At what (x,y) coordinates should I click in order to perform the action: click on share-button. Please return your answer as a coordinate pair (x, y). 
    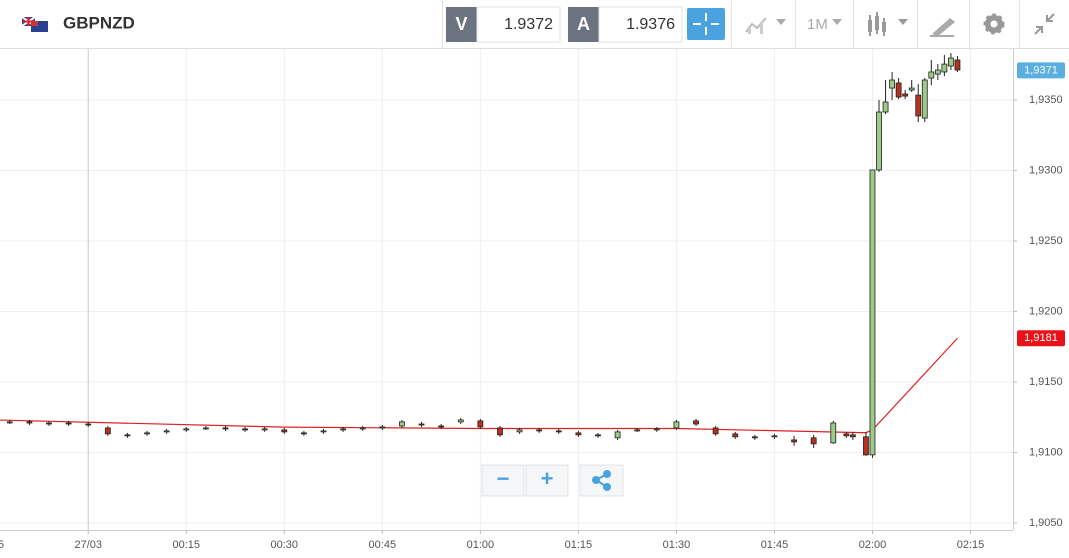
    Looking at the image, I should click on (601, 480).